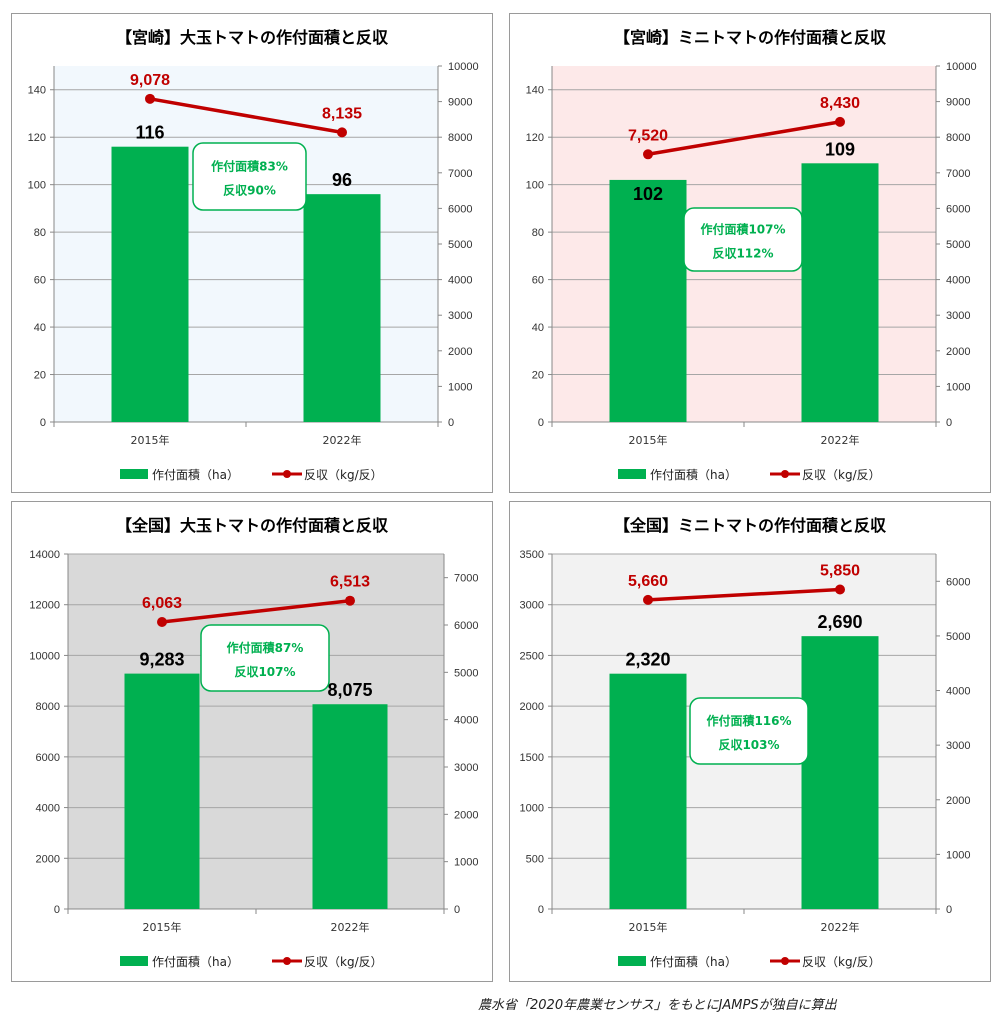 This screenshot has height=1028, width=1002. Describe the element at coordinates (349, 690) in the screenshot. I see `bar-data-label: 8,075` at that location.